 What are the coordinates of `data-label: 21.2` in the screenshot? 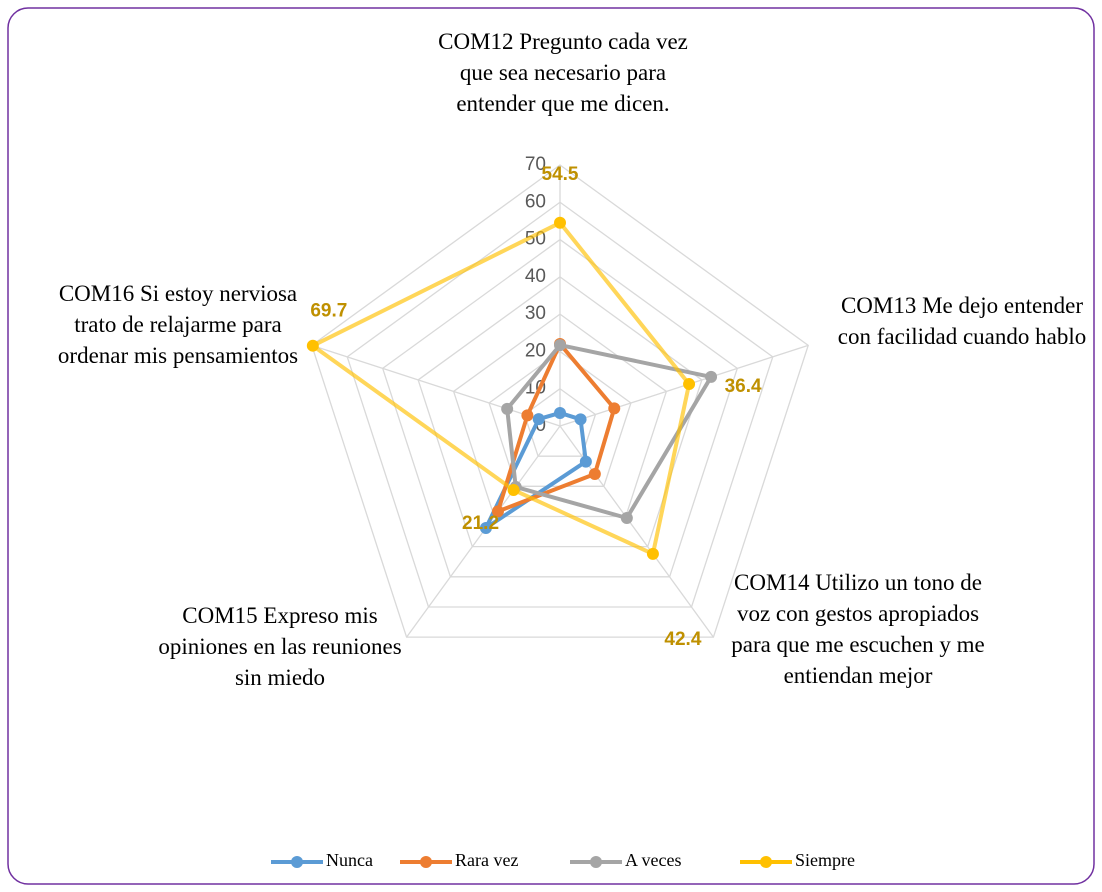 It's located at (480, 523).